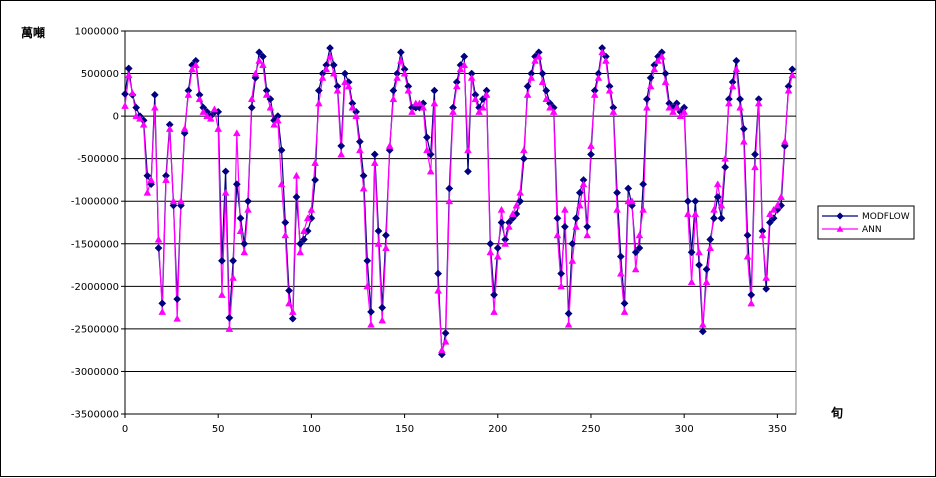  Describe the element at coordinates (684, 429) in the screenshot. I see `x-tick-label: 300` at that location.